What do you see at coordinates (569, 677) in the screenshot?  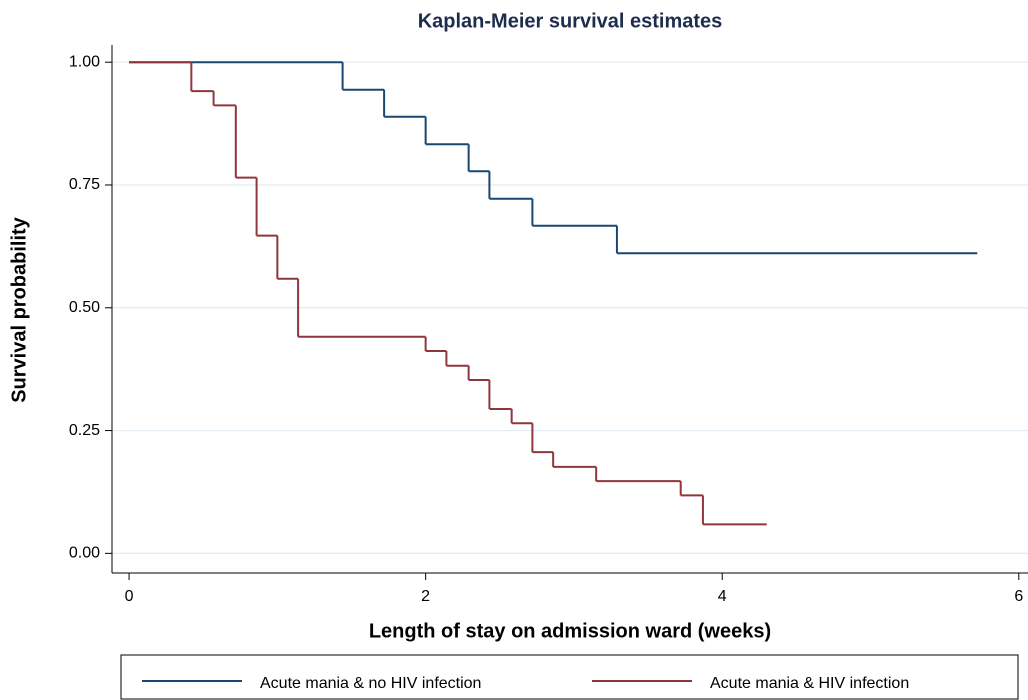 I see `legend-box` at bounding box center [569, 677].